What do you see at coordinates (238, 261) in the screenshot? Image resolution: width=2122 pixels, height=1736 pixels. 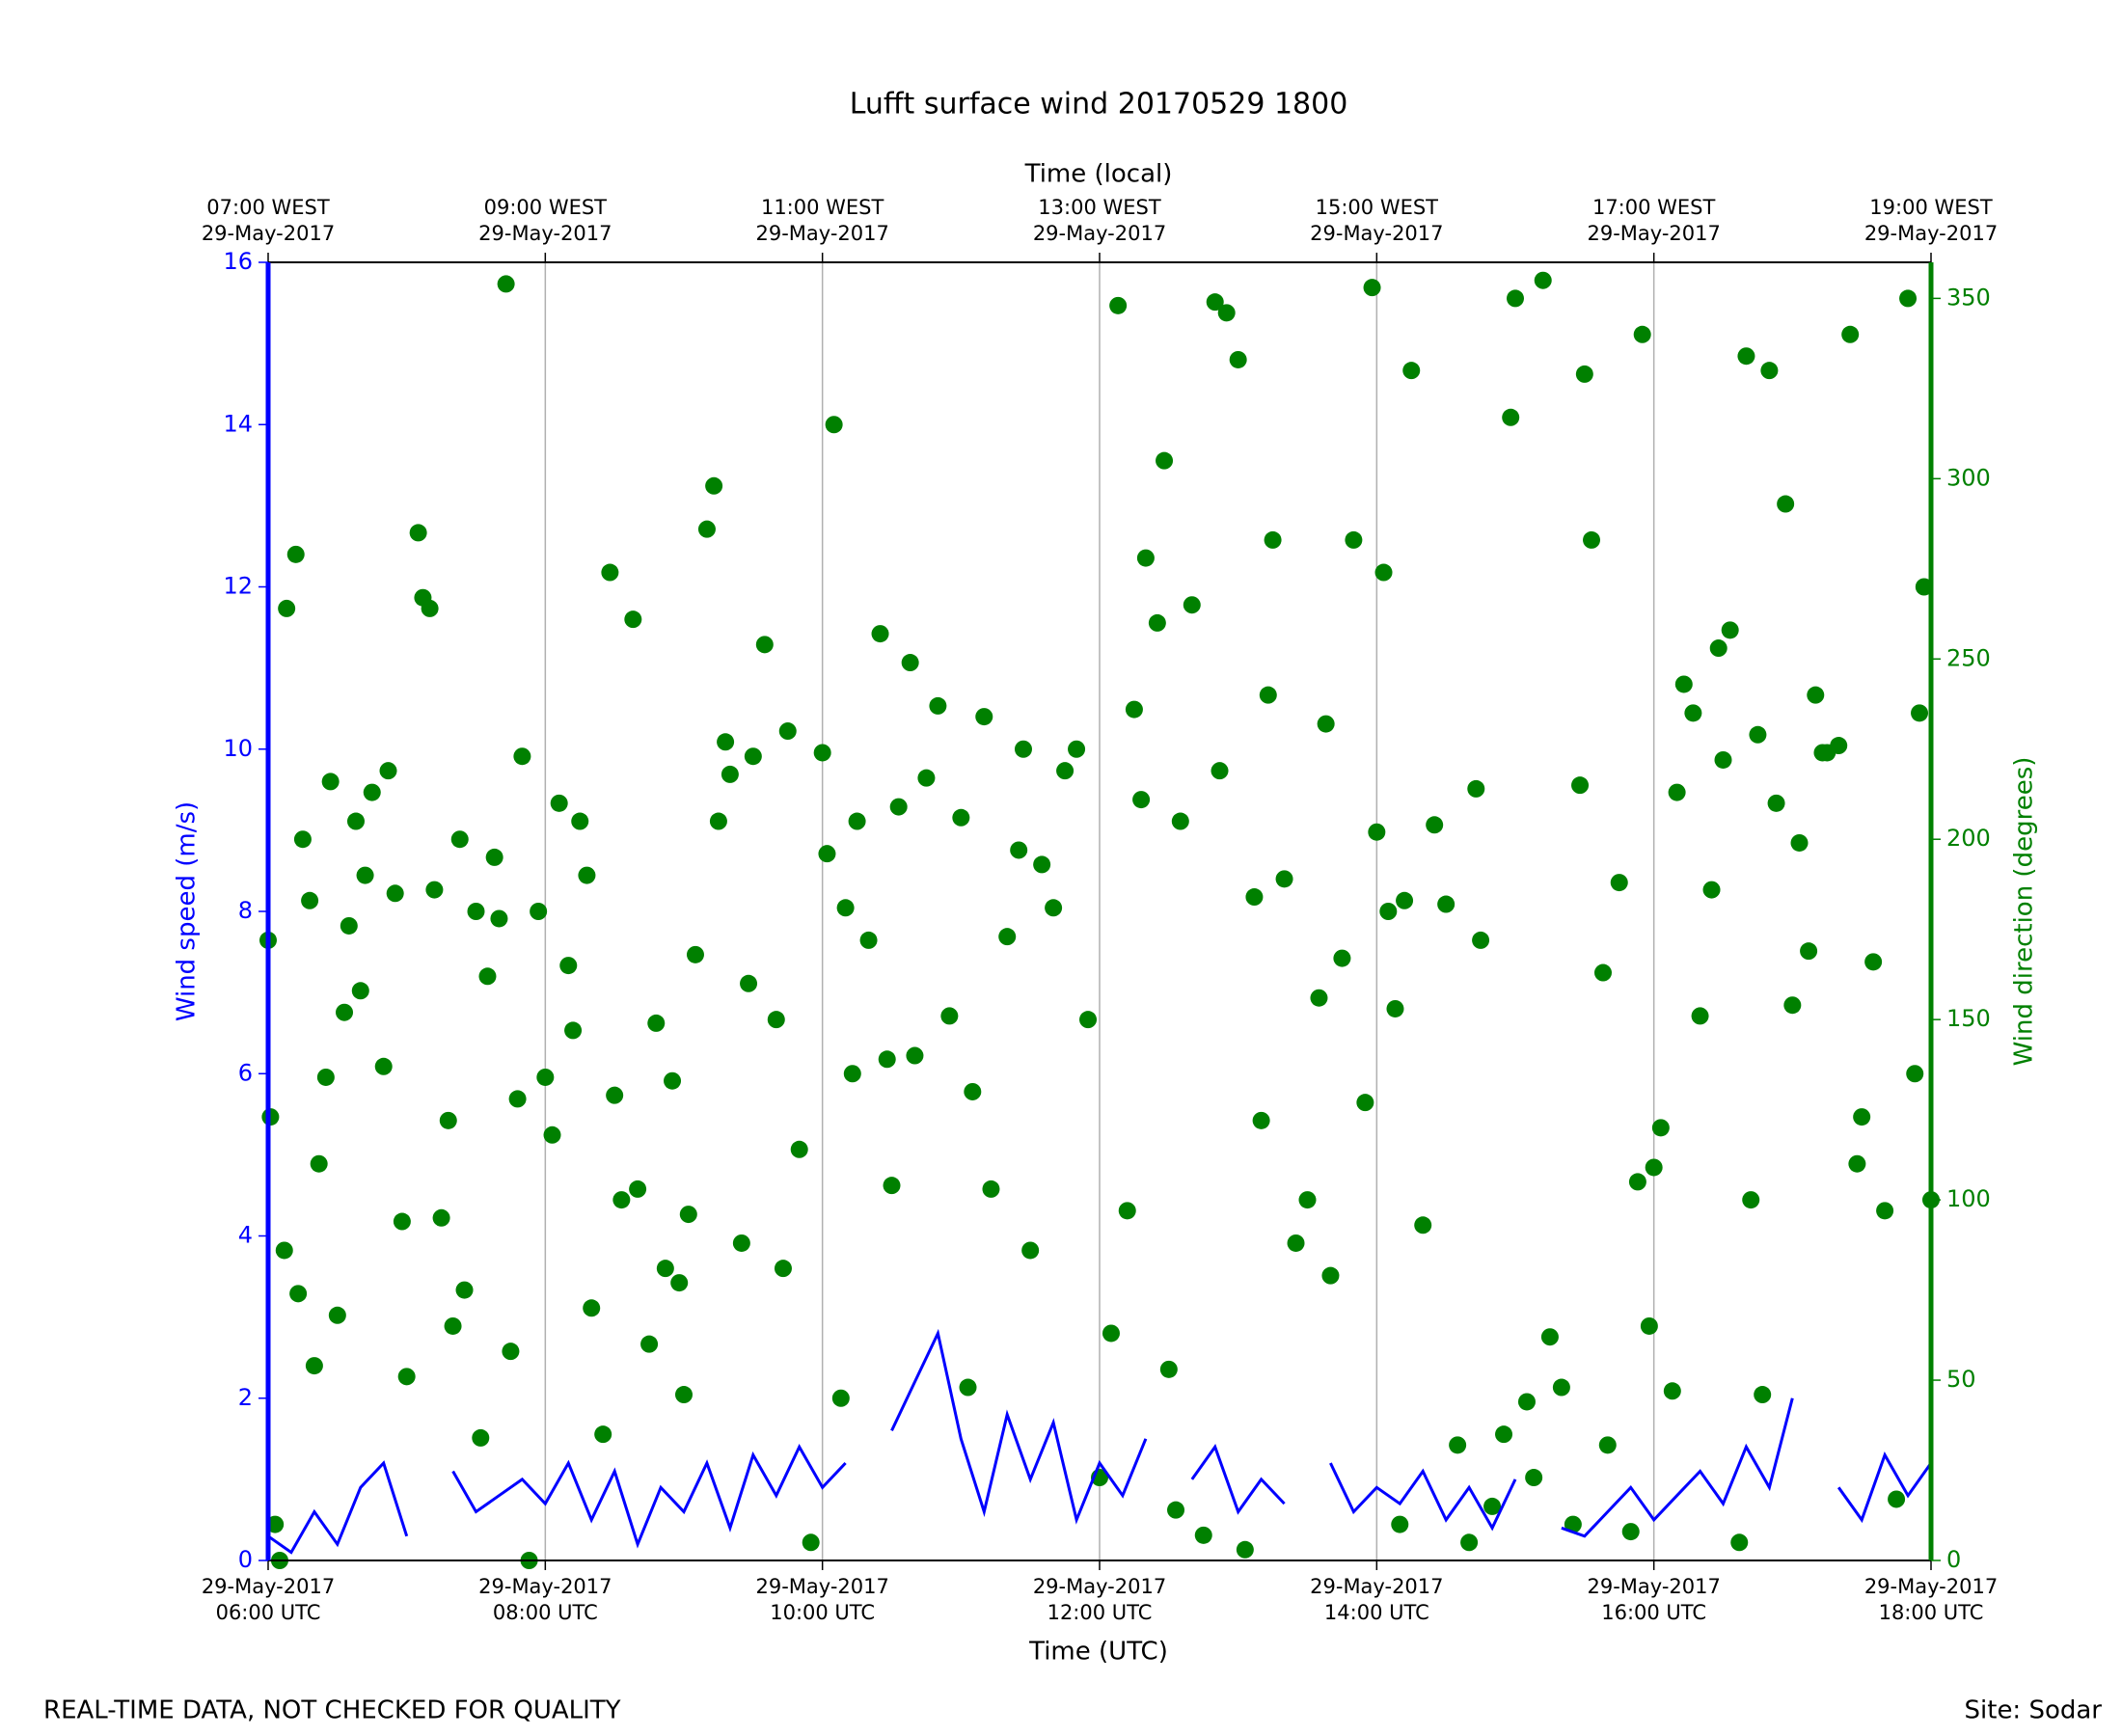 I see `y-tick-label: 16` at bounding box center [238, 261].